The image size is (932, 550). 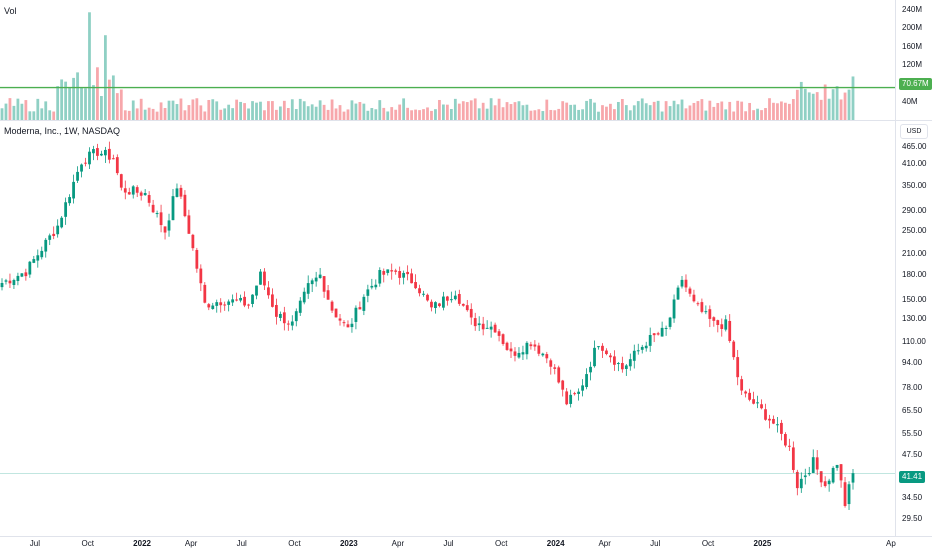 I want to click on pane-divider, so click(x=466, y=120).